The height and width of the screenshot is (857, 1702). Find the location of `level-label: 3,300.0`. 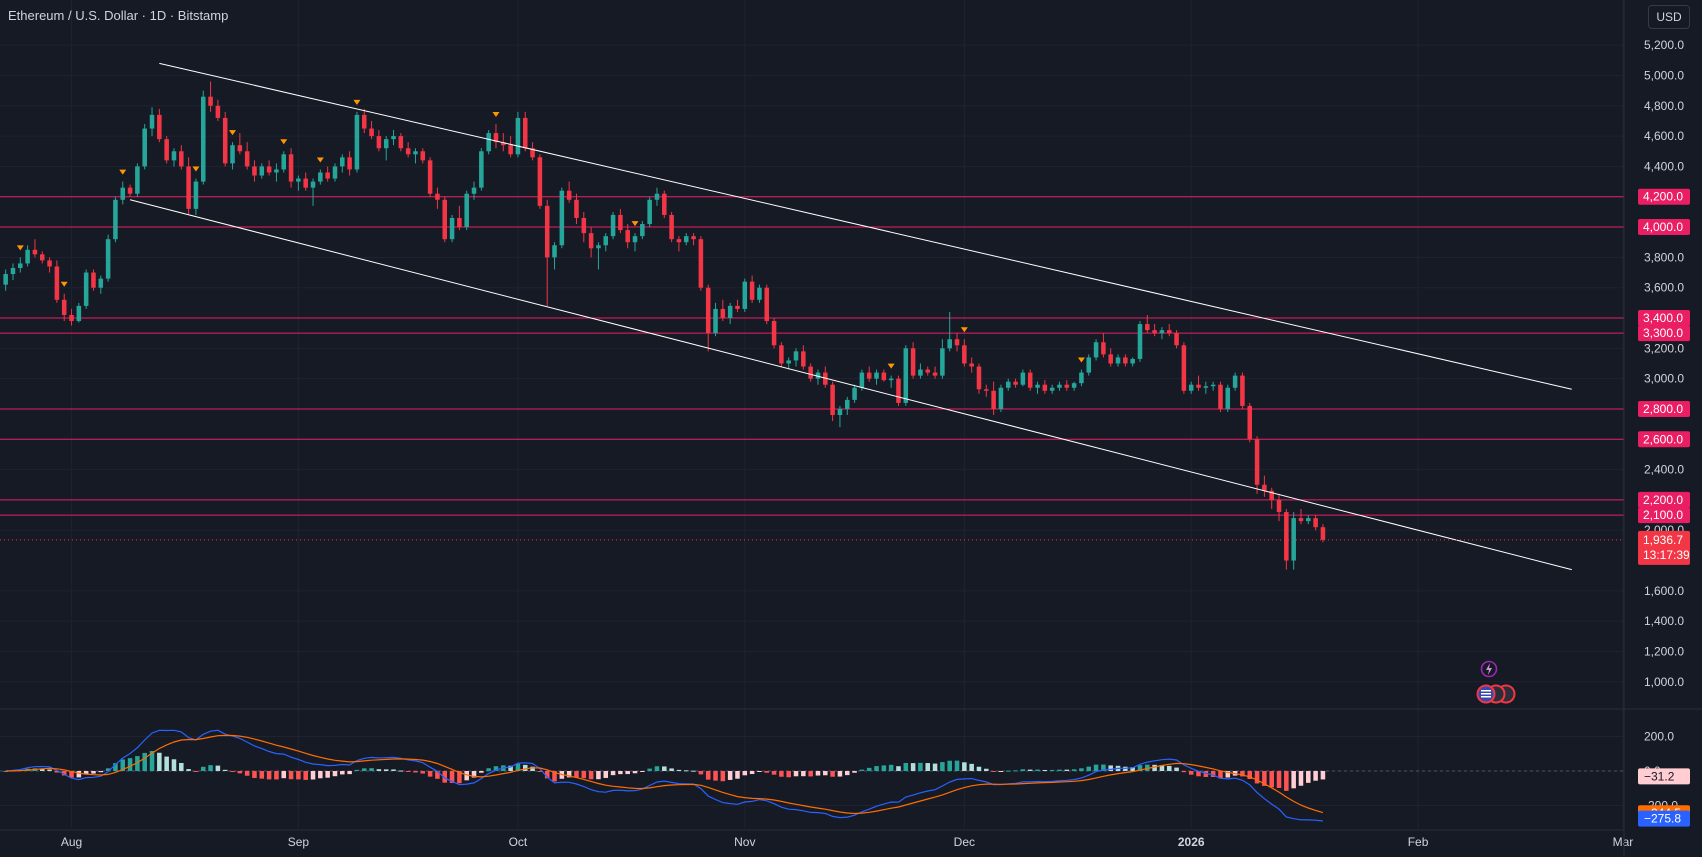

level-label: 3,300.0 is located at coordinates (1663, 333).